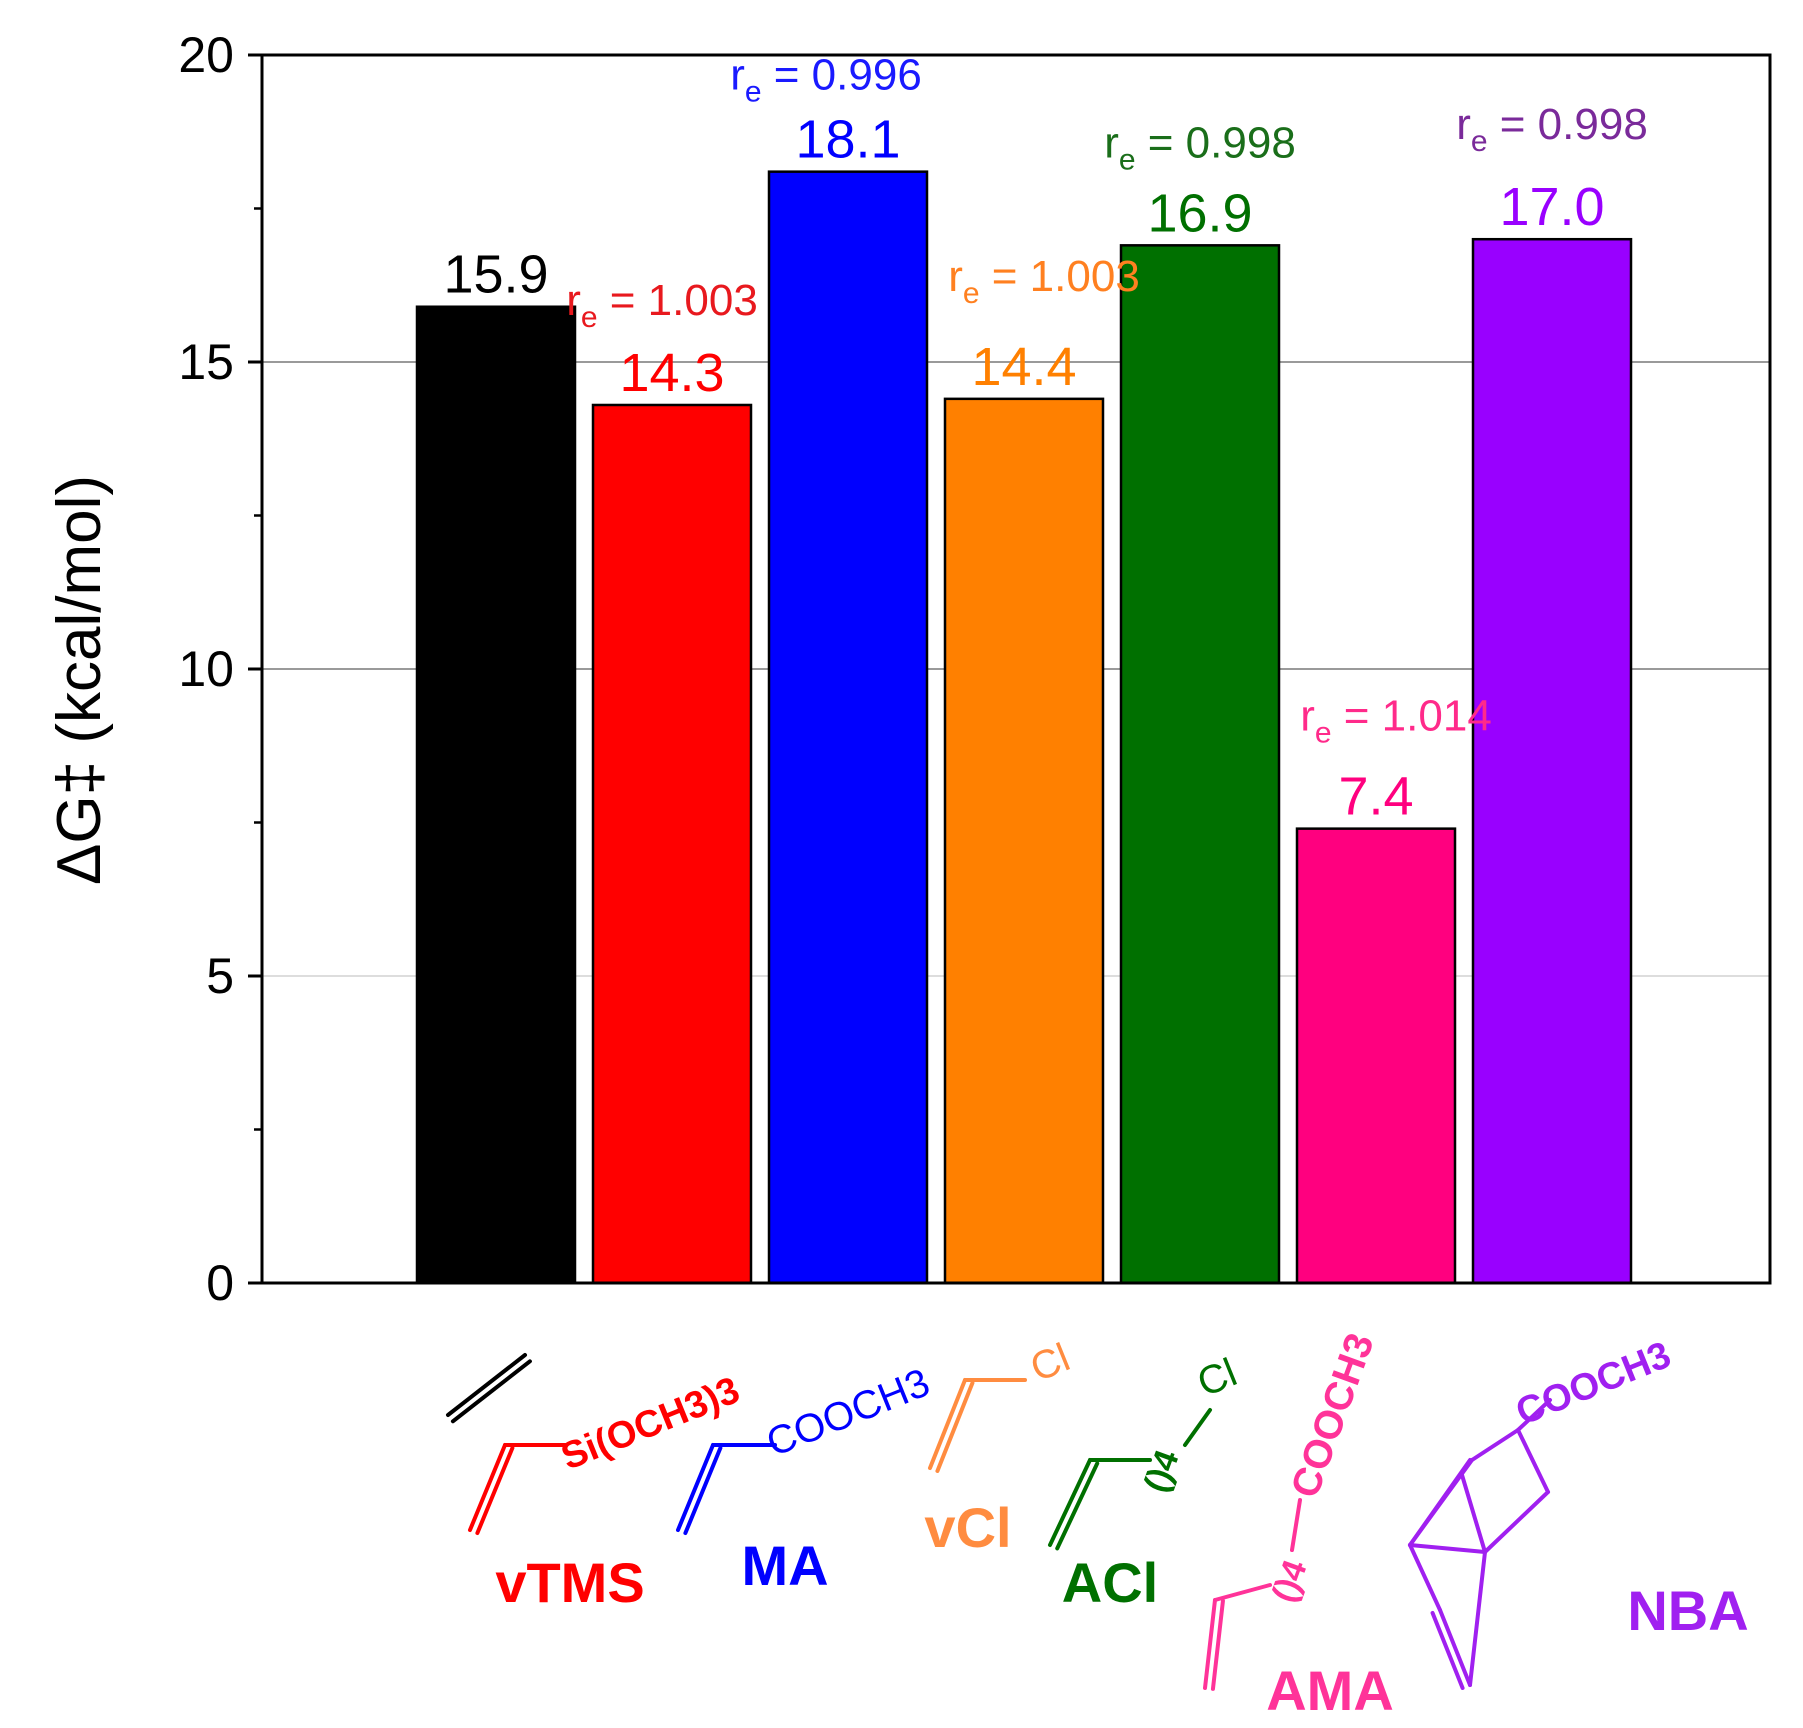  What do you see at coordinates (1110, 1582) in the screenshot?
I see `monomer-name: ACl` at bounding box center [1110, 1582].